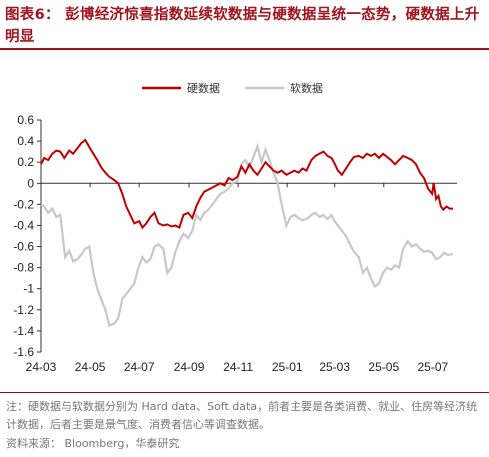 Image resolution: width=489 pixels, height=457 pixels. Describe the element at coordinates (41, 367) in the screenshot. I see `x-tick-label: 24-03` at that location.